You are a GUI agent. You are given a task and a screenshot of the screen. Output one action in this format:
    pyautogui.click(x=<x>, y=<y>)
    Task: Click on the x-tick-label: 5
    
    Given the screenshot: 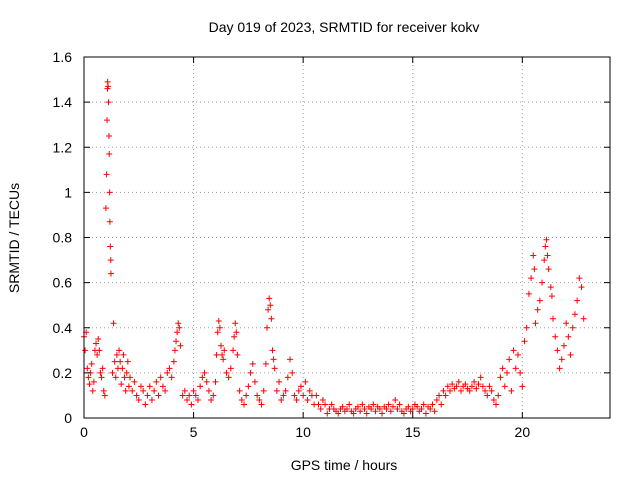 What is the action you would take?
    pyautogui.click(x=194, y=432)
    